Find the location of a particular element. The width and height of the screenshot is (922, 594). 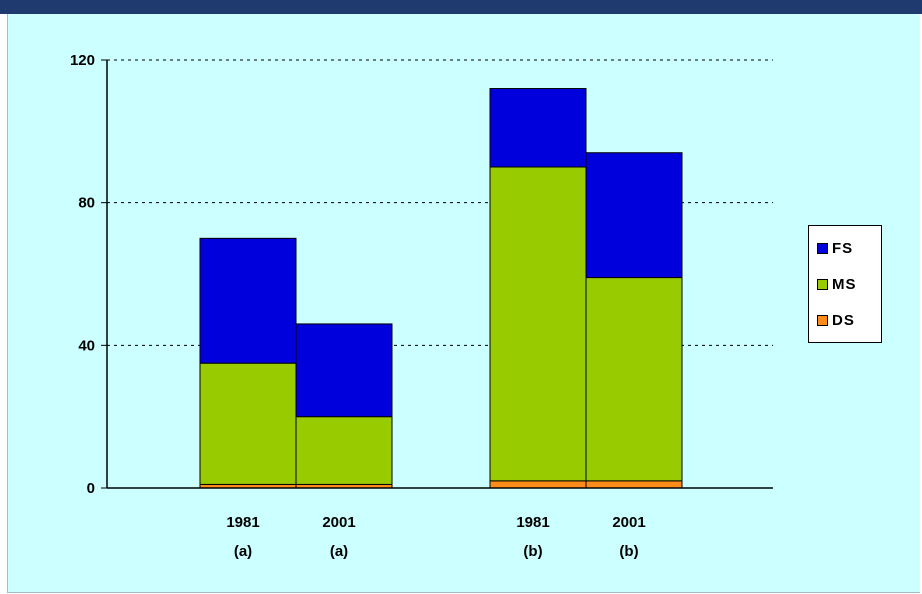

legend-item-ms: MS is located at coordinates (837, 284).